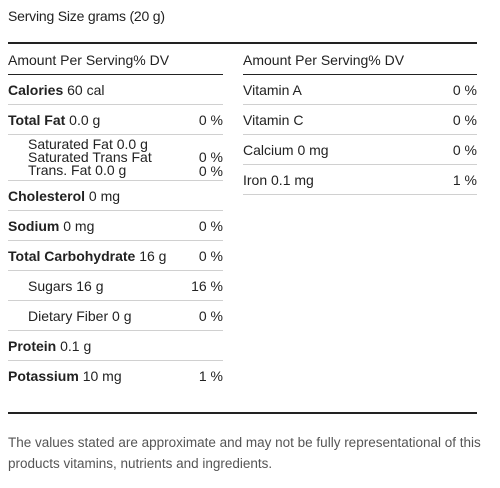 Image resolution: width=500 pixels, height=488 pixels. What do you see at coordinates (115, 90) in the screenshot?
I see `nutrient-row-calories: Calories 60 cal` at bounding box center [115, 90].